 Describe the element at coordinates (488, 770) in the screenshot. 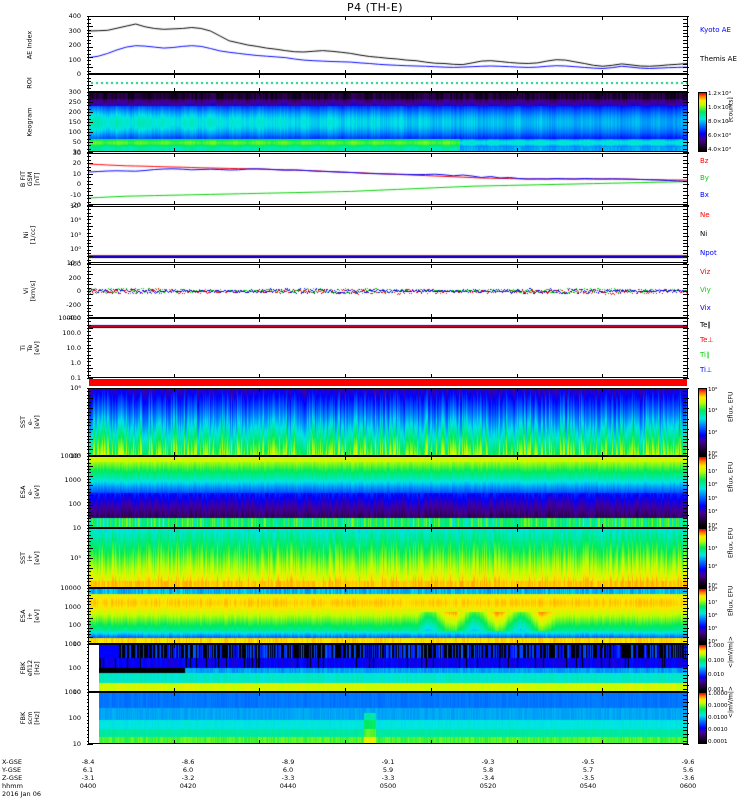

I see `x-tick-label: 5.8` at that location.